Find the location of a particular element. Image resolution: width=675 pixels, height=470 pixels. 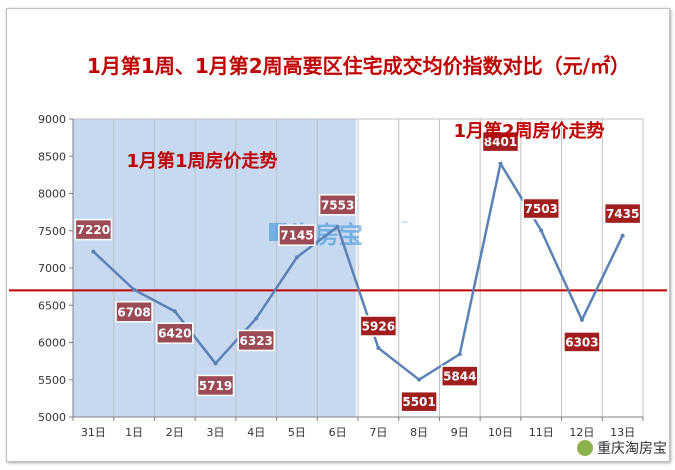

period-labels: 1月第1周房价走势 1月第2周房价走势 is located at coordinates (365, 146).